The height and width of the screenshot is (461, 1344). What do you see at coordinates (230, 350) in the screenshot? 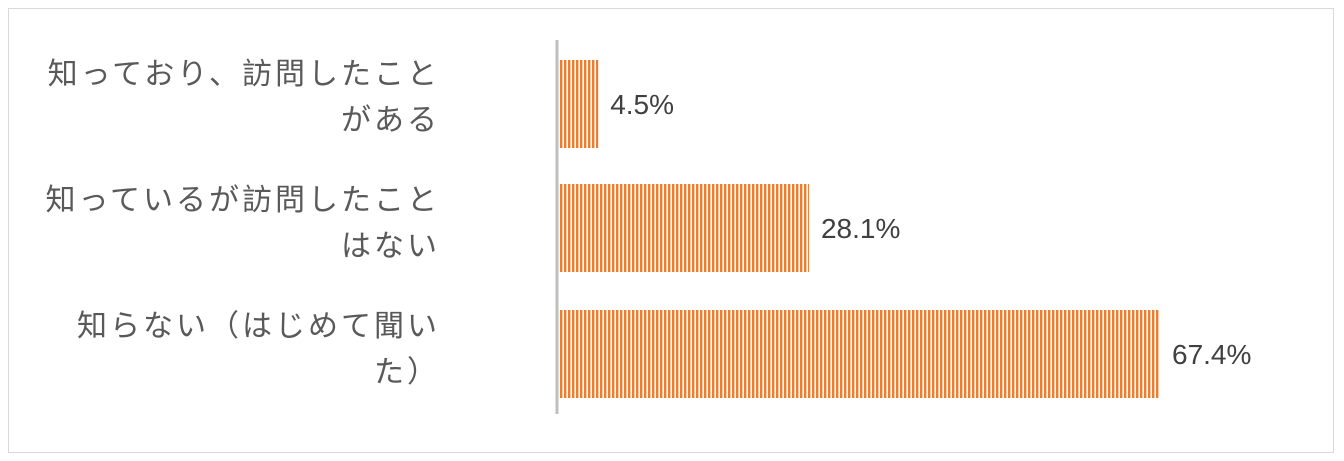
I see `category-label: 知らない（はじめて聞い た）` at bounding box center [230, 350].